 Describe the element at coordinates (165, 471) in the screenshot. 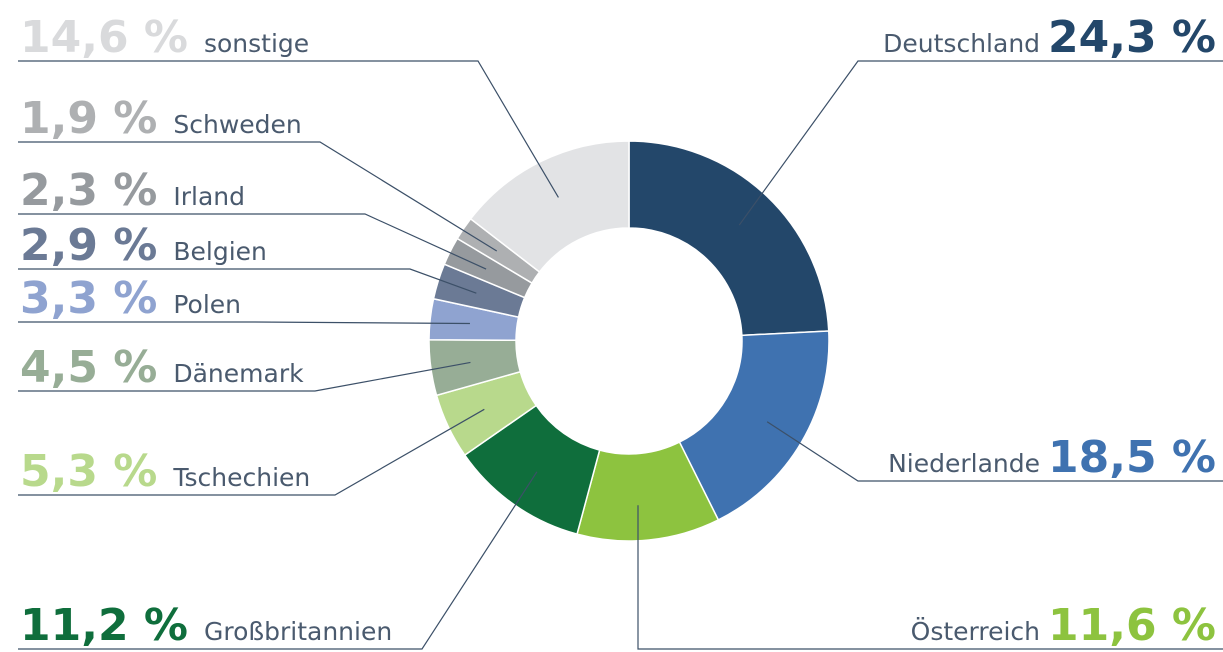

I see `segment-label: 5,3 % Tschechien` at that location.